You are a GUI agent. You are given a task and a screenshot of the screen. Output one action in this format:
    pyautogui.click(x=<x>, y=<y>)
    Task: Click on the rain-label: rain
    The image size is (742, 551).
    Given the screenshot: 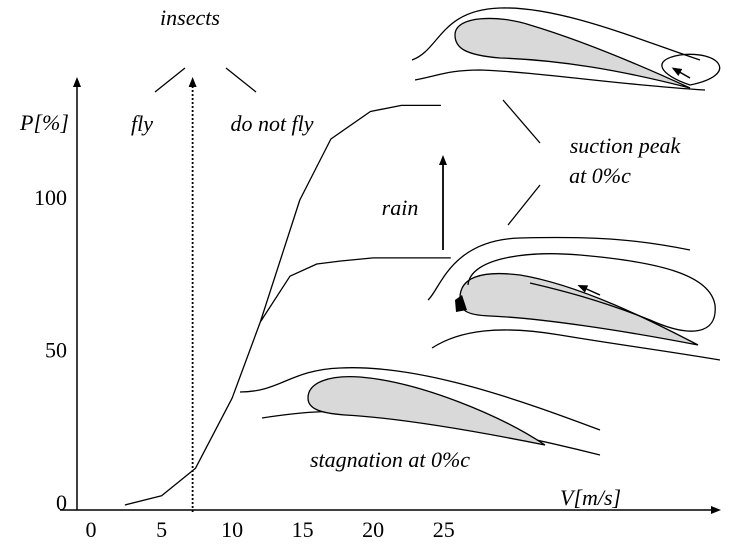 What is the action you would take?
    pyautogui.click(x=400, y=207)
    